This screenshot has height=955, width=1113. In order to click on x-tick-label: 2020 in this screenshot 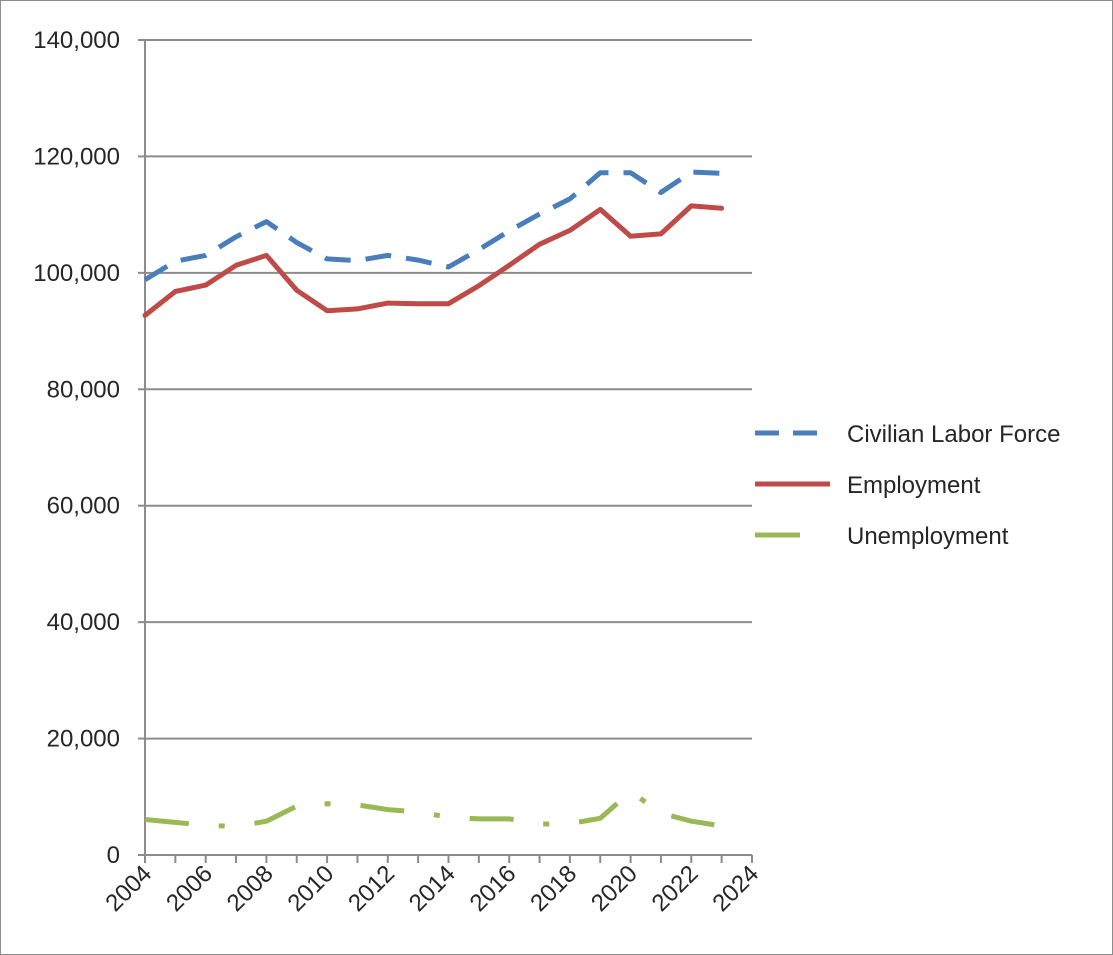, I will do `click(614, 888)`.